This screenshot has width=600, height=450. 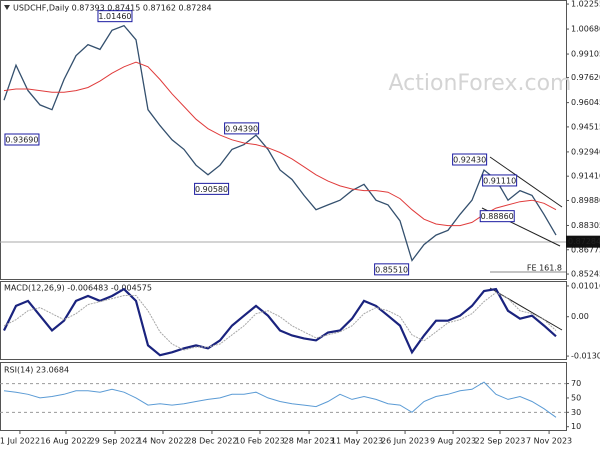 I want to click on y-tick-label: 0.96045, so click(x=585, y=102).